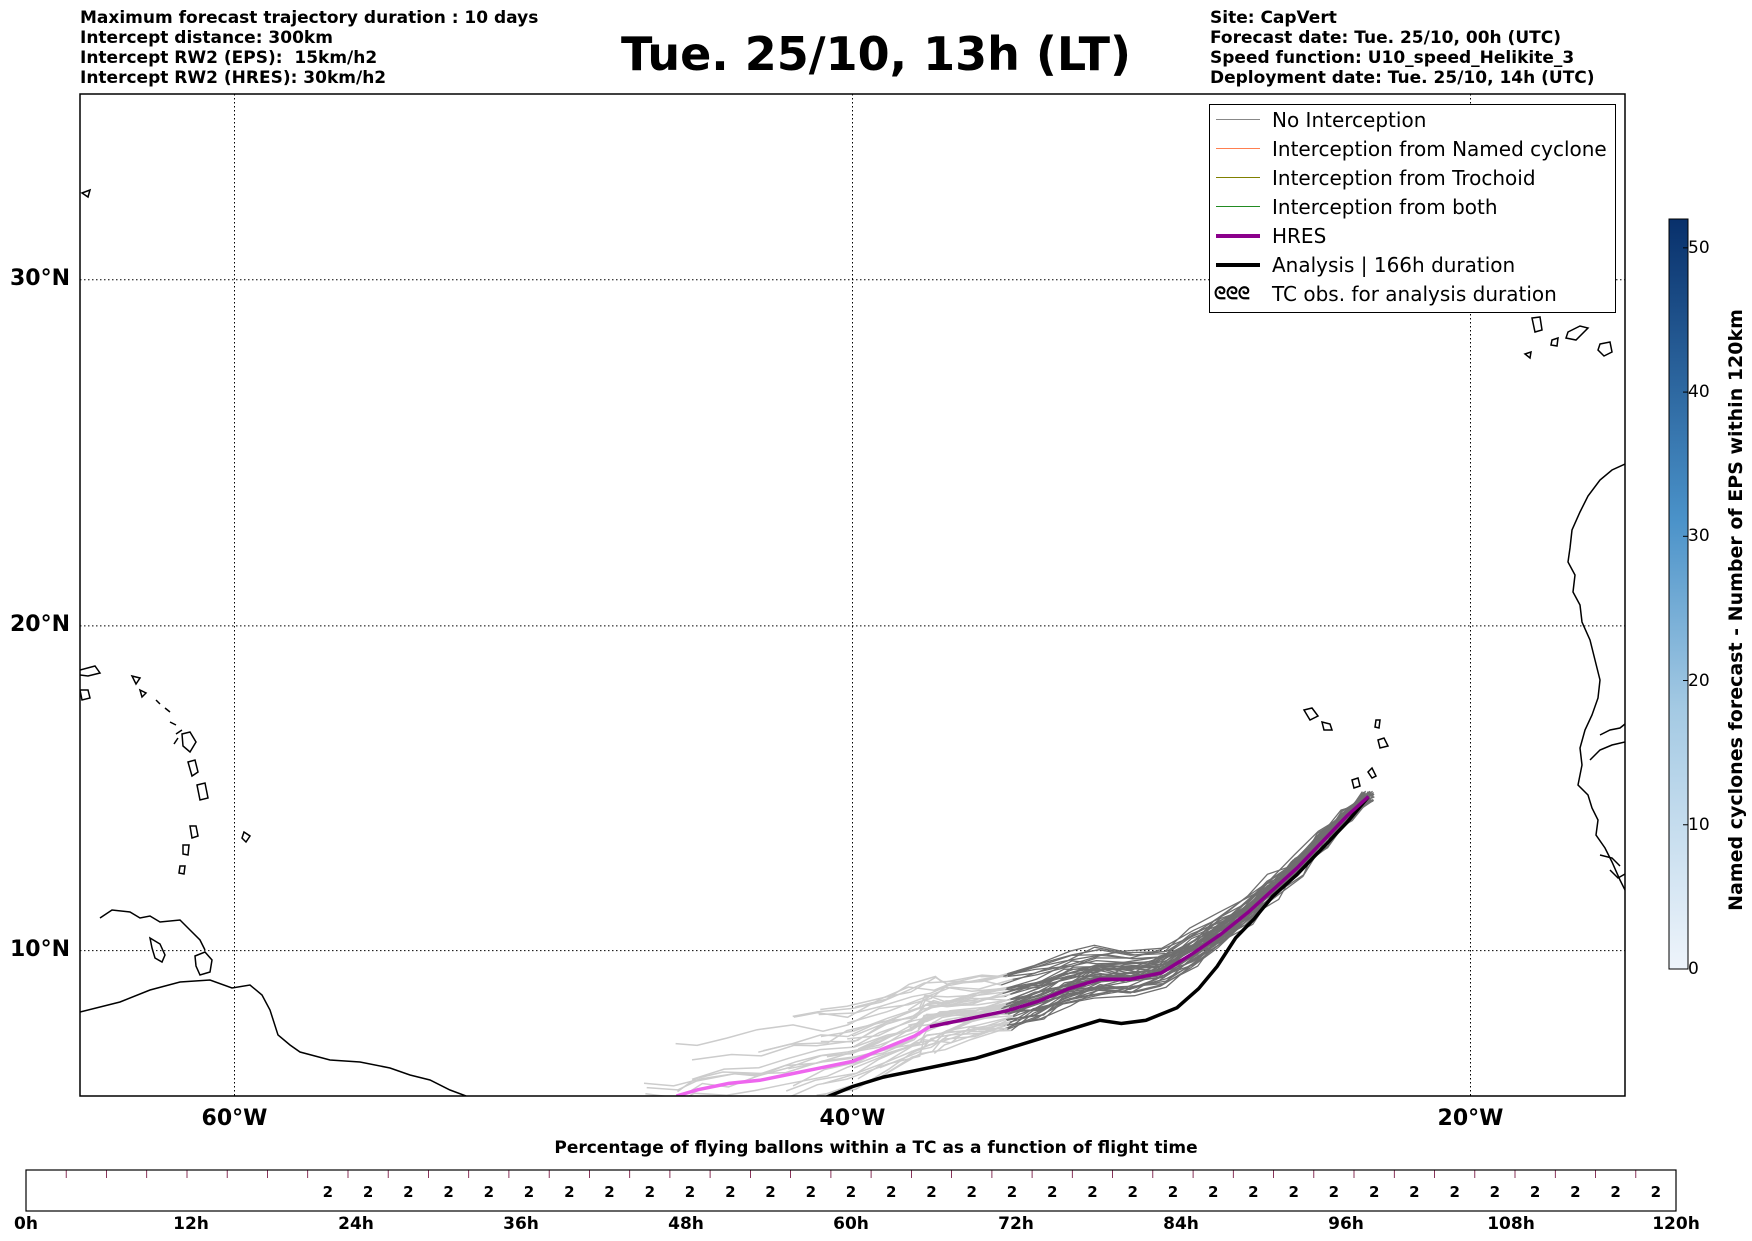 The width and height of the screenshot is (1752, 1241). I want to click on legend-item-hres: HRES, so click(1412, 236).